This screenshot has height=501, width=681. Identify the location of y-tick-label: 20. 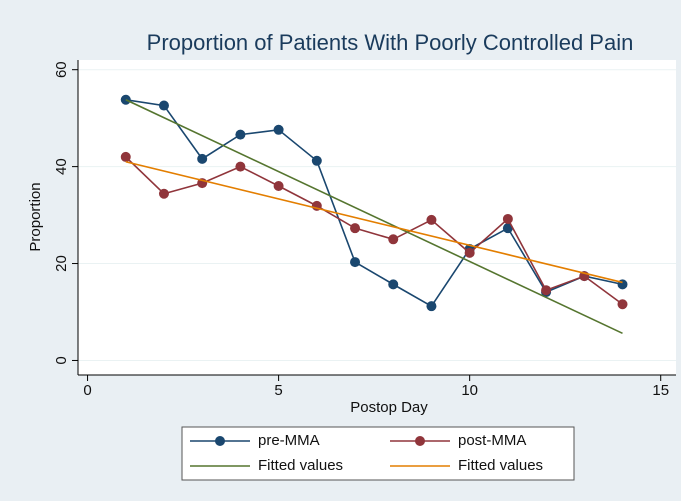
(61, 263).